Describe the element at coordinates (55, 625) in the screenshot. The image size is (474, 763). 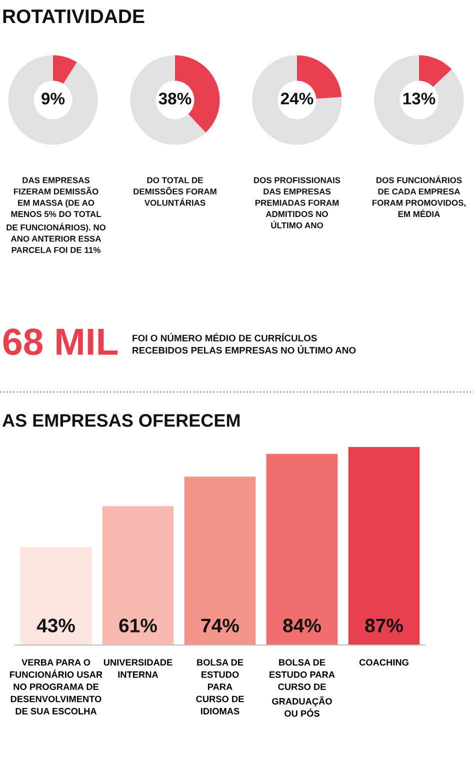
I see `data-label: 43%` at that location.